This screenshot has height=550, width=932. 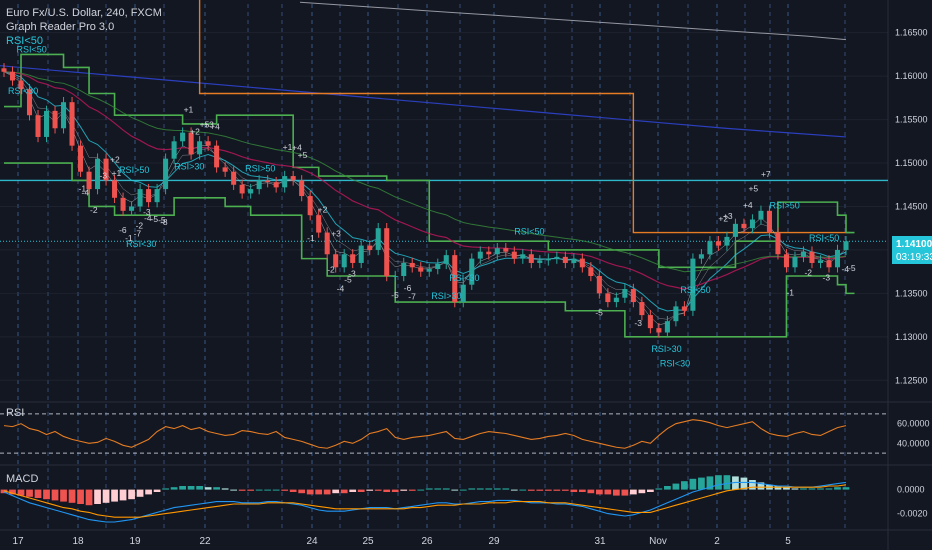 I want to click on price-badge, so click(x=912, y=250).